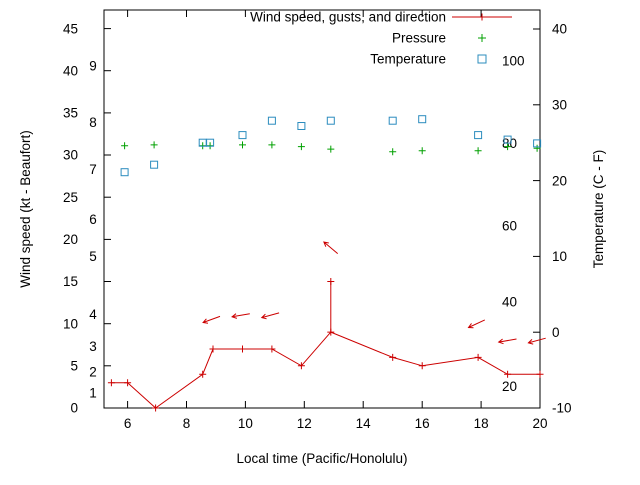  Describe the element at coordinates (481, 423) in the screenshot. I see `svg-text: 18` at that location.